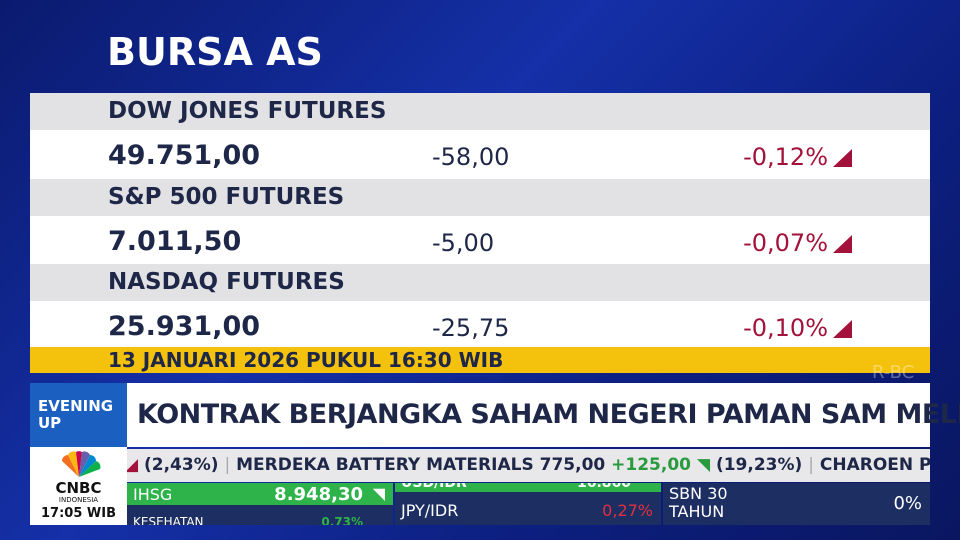  What do you see at coordinates (463, 242) in the screenshot?
I see `index-change: -5,00` at bounding box center [463, 242].